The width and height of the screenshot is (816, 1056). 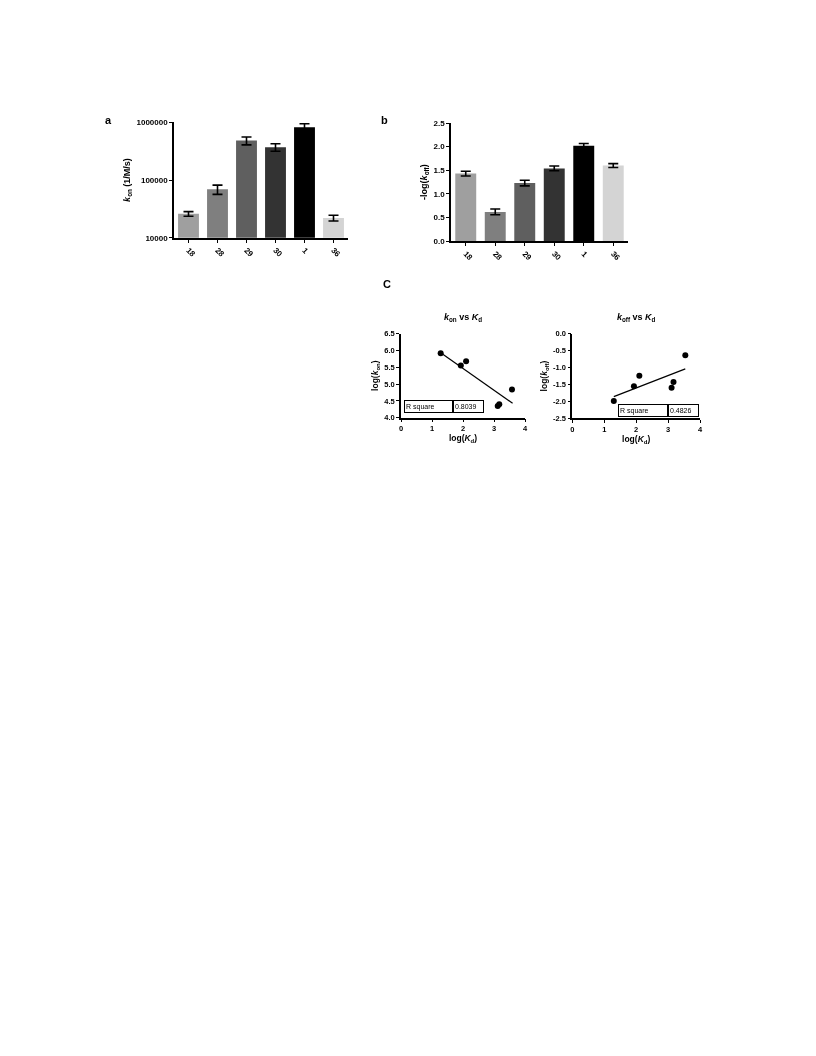 What do you see at coordinates (463, 317) in the screenshot?
I see `chart-title: k$_{on}$ vs K$_{d}$` at bounding box center [463, 317].